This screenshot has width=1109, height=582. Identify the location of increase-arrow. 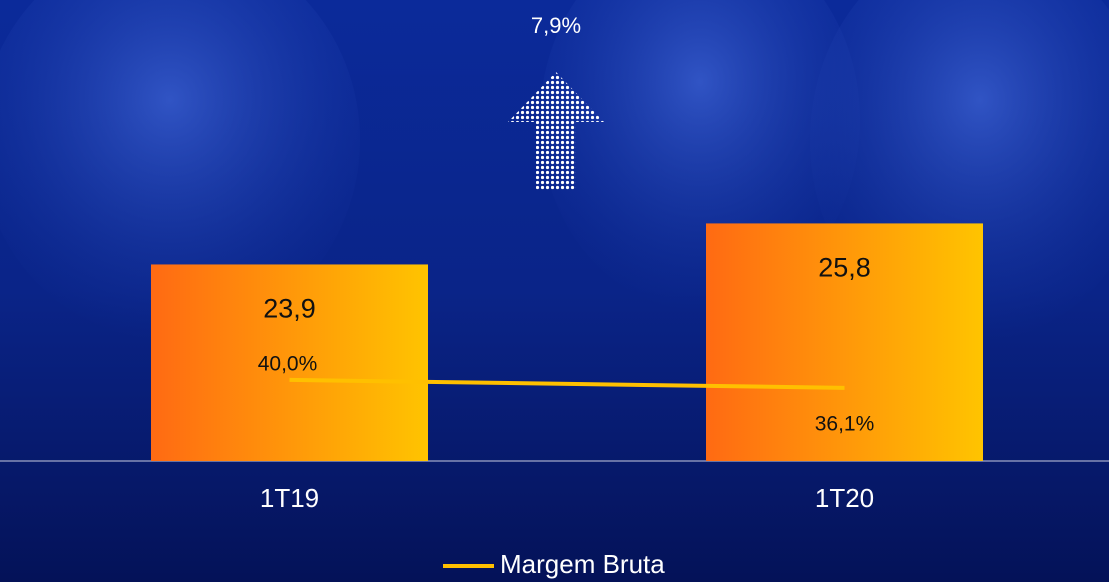
(556, 131).